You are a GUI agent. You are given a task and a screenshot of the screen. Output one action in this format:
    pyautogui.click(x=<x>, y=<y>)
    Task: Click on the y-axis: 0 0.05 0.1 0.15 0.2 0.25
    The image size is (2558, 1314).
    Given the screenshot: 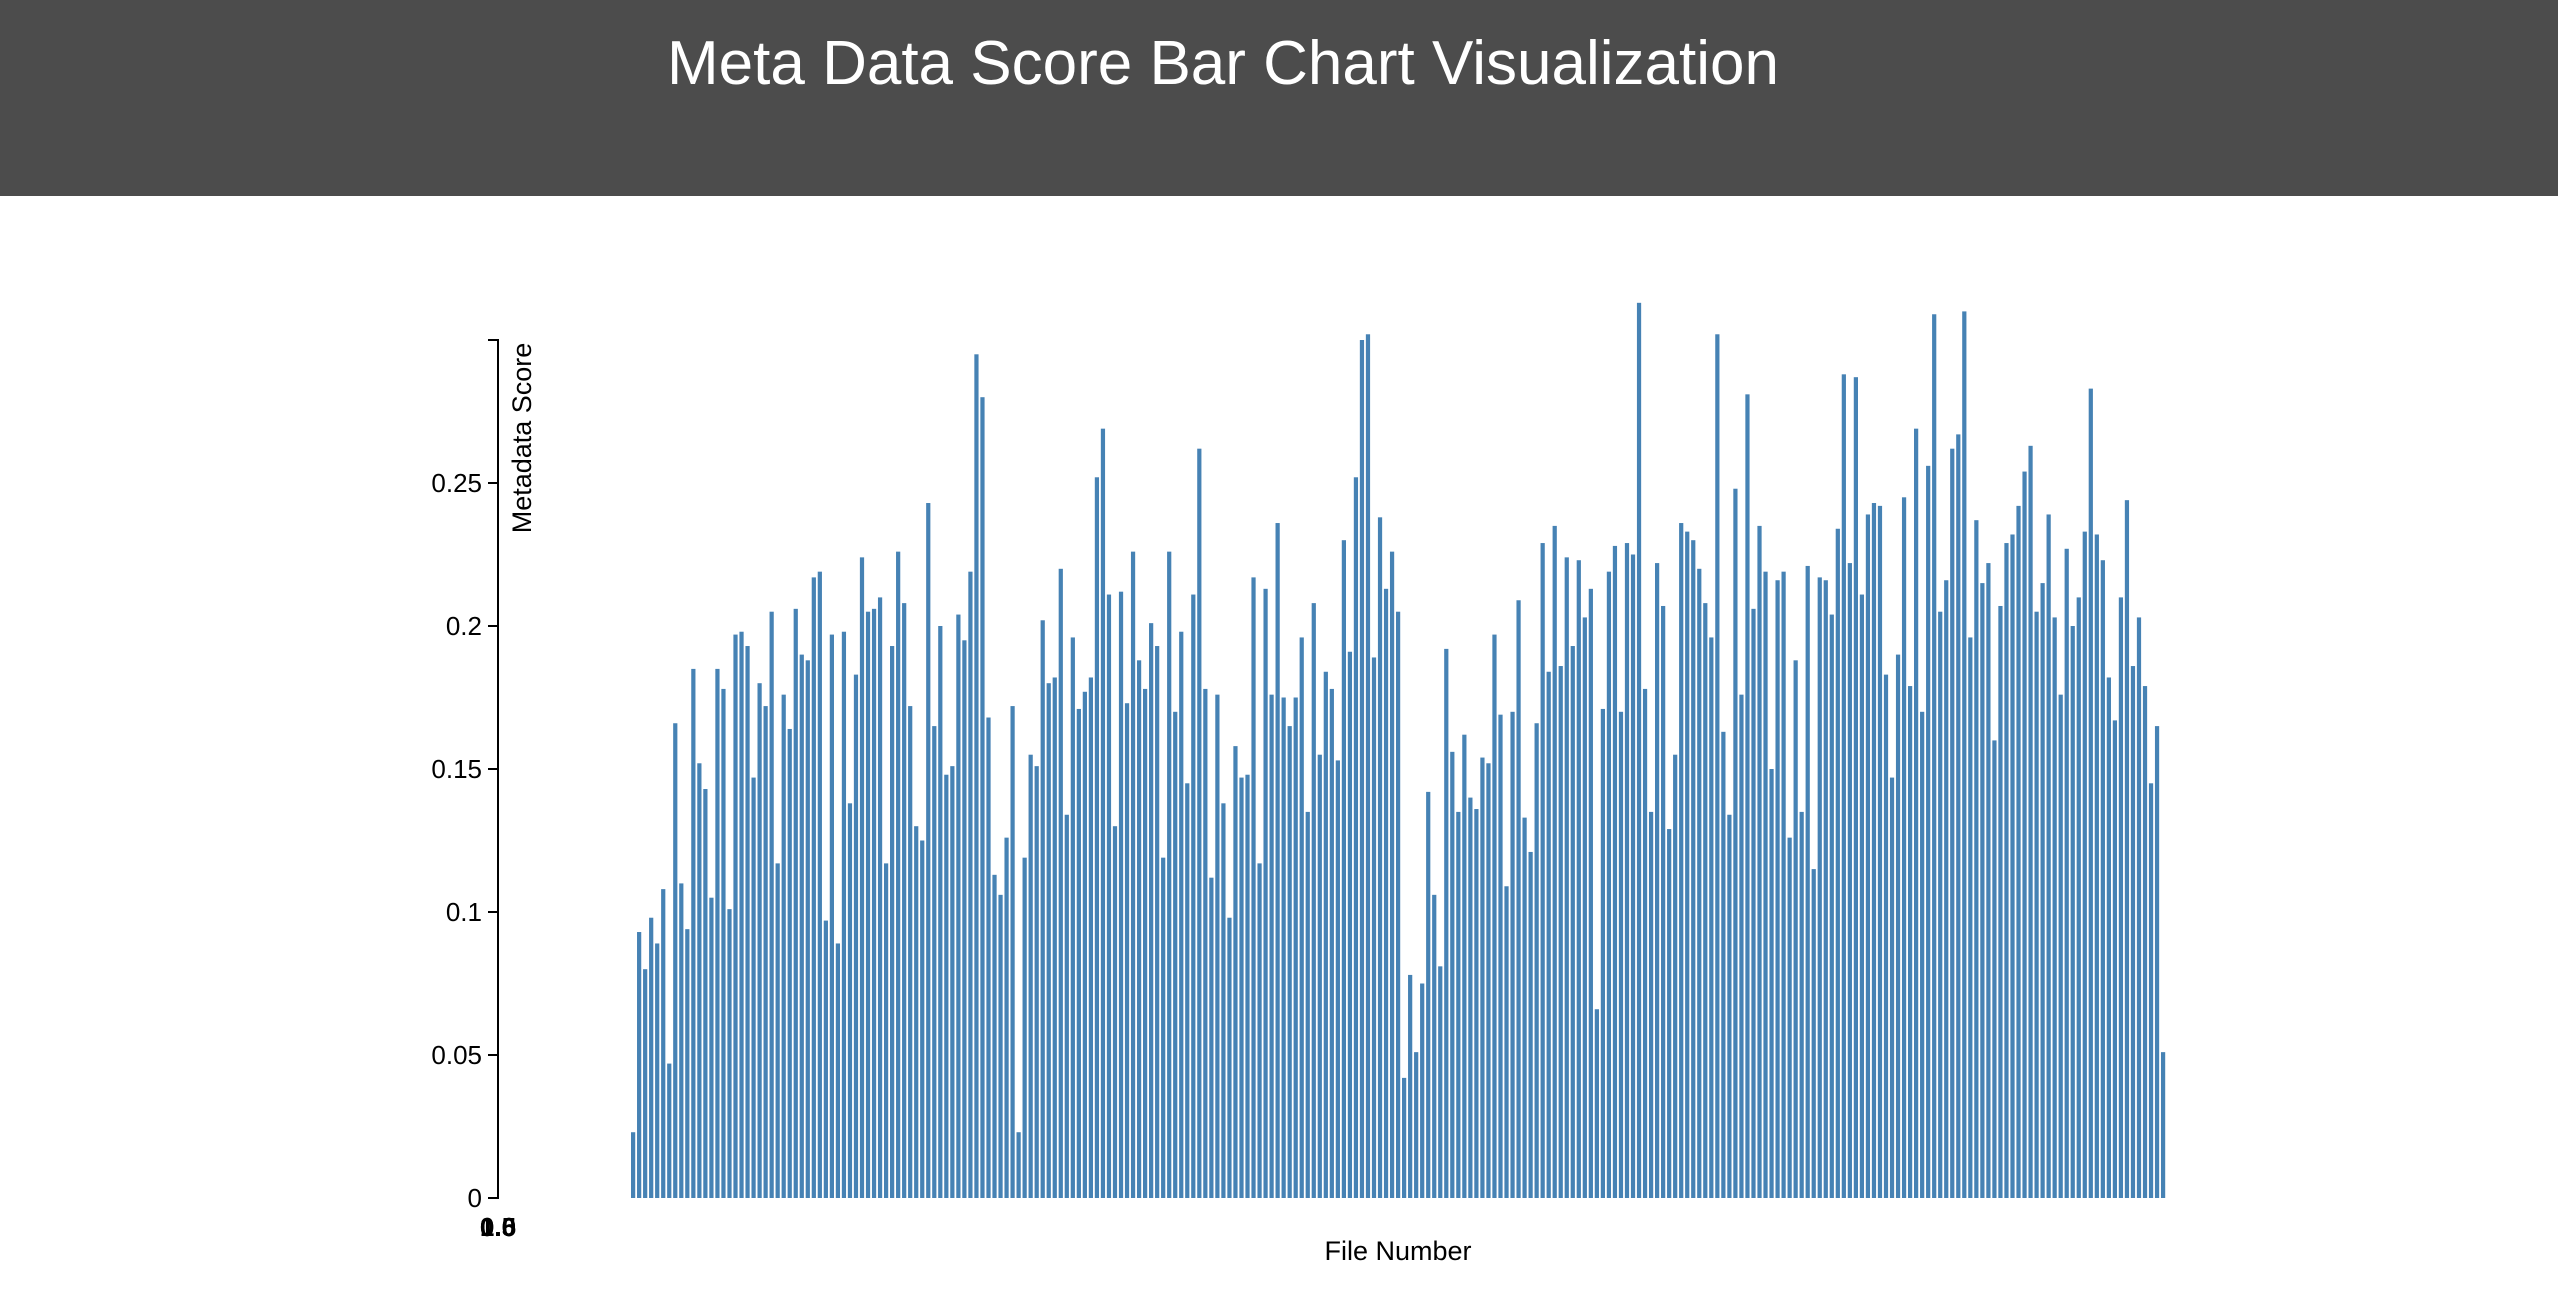 What is the action you would take?
    pyautogui.click(x=465, y=776)
    